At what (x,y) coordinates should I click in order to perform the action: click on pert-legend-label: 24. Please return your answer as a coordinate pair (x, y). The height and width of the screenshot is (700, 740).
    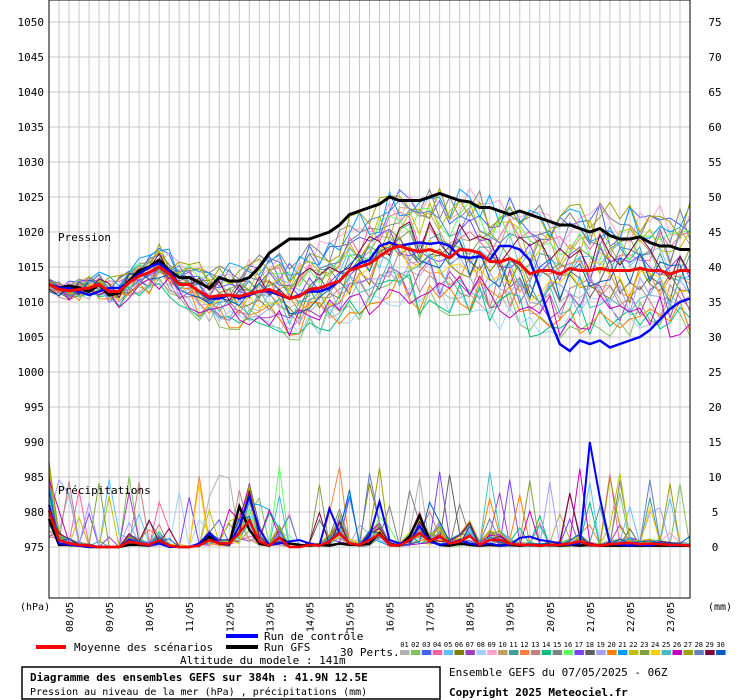
    Looking at the image, I should click on (655, 645).